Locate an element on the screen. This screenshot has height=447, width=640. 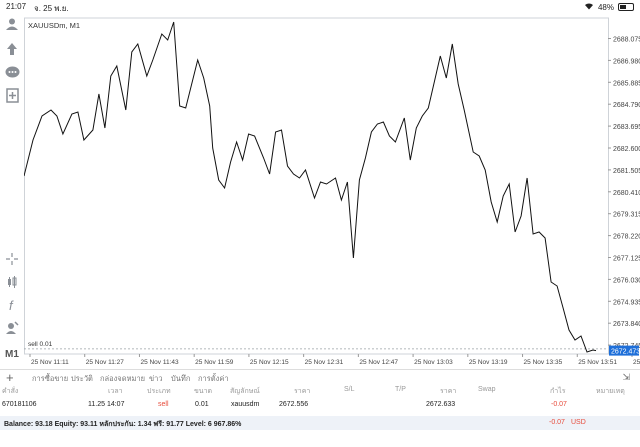
tab-trade: การซื้อขาย is located at coordinates (50, 378).